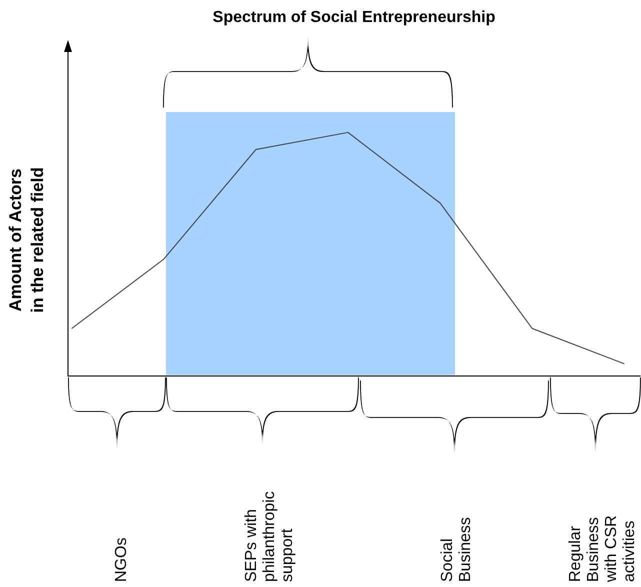 This screenshot has width=641, height=587. What do you see at coordinates (456, 549) in the screenshot?
I see `text: Social Business` at bounding box center [456, 549].